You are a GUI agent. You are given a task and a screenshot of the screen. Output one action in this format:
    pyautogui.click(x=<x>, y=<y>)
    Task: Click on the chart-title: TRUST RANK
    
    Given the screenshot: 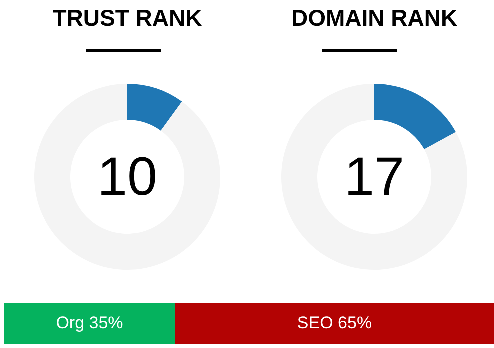 What is the action you would take?
    pyautogui.click(x=127, y=18)
    